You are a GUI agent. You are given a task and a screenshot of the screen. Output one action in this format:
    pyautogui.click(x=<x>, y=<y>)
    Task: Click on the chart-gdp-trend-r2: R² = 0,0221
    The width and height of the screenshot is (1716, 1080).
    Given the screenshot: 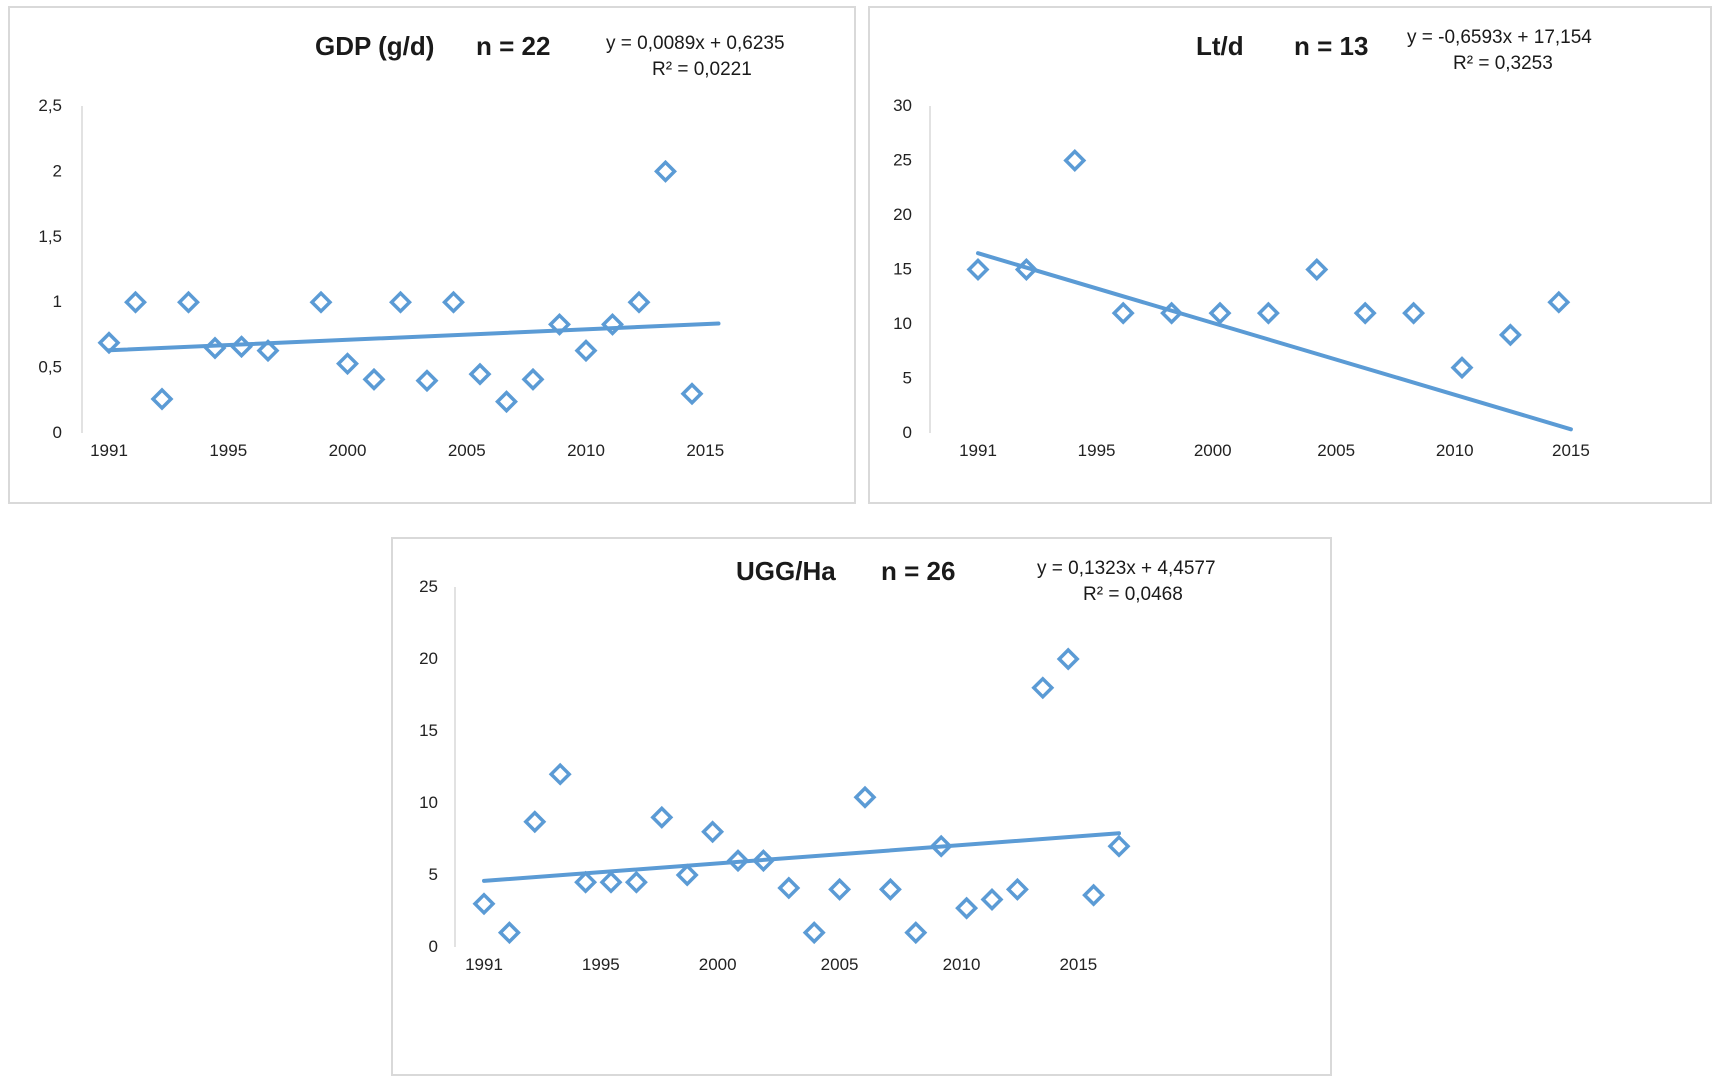 What is the action you would take?
    pyautogui.click(x=702, y=69)
    